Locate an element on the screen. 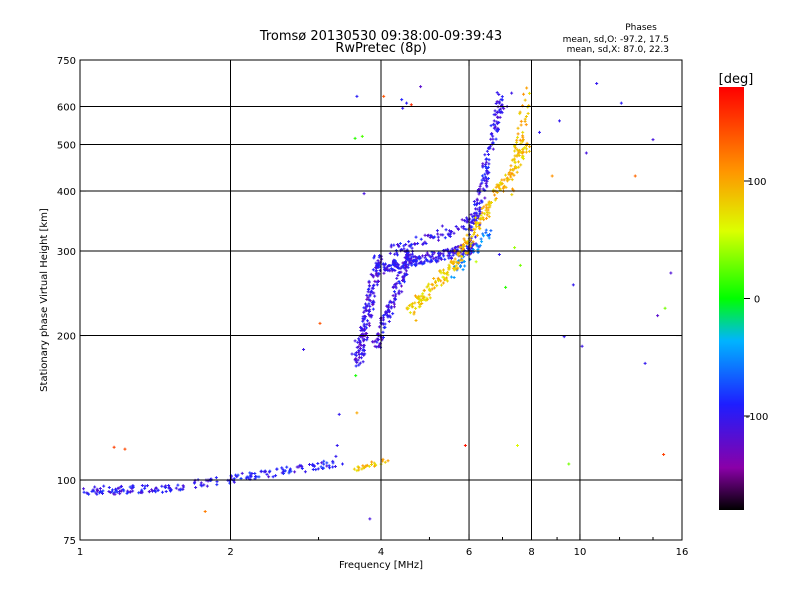 The width and height of the screenshot is (800, 600). y-tick-label: 300 is located at coordinates (66, 252).